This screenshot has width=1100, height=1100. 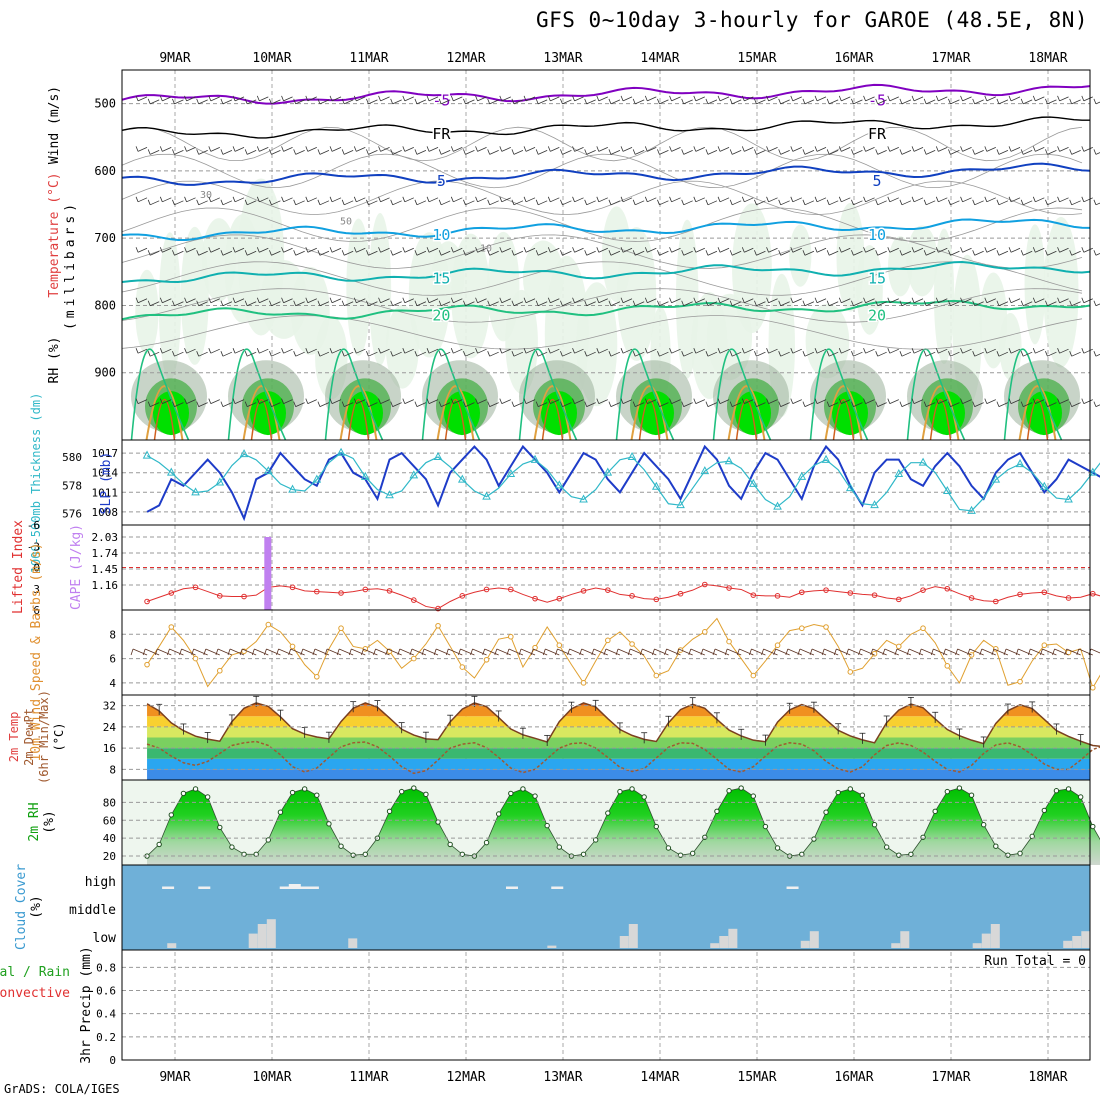 I want to click on cloud-high-bar, so click(x=294, y=886).